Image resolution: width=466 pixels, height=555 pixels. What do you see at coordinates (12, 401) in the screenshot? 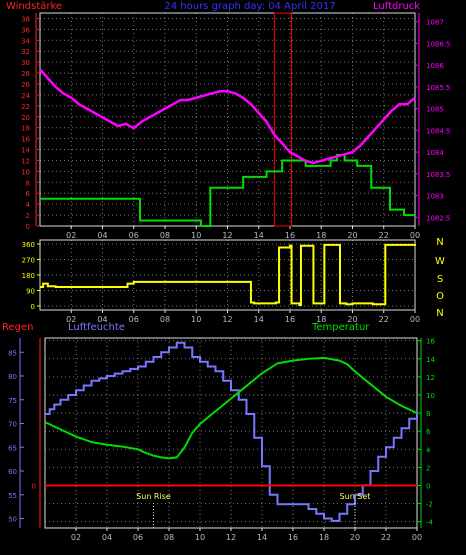
I see `humidity-tick-label: 75` at bounding box center [12, 401].